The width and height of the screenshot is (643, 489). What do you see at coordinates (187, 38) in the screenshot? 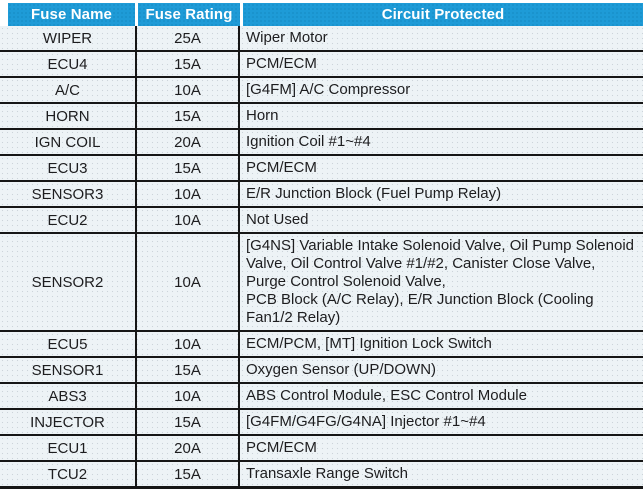
I see `fuse-rating-cell: 25A` at bounding box center [187, 38].